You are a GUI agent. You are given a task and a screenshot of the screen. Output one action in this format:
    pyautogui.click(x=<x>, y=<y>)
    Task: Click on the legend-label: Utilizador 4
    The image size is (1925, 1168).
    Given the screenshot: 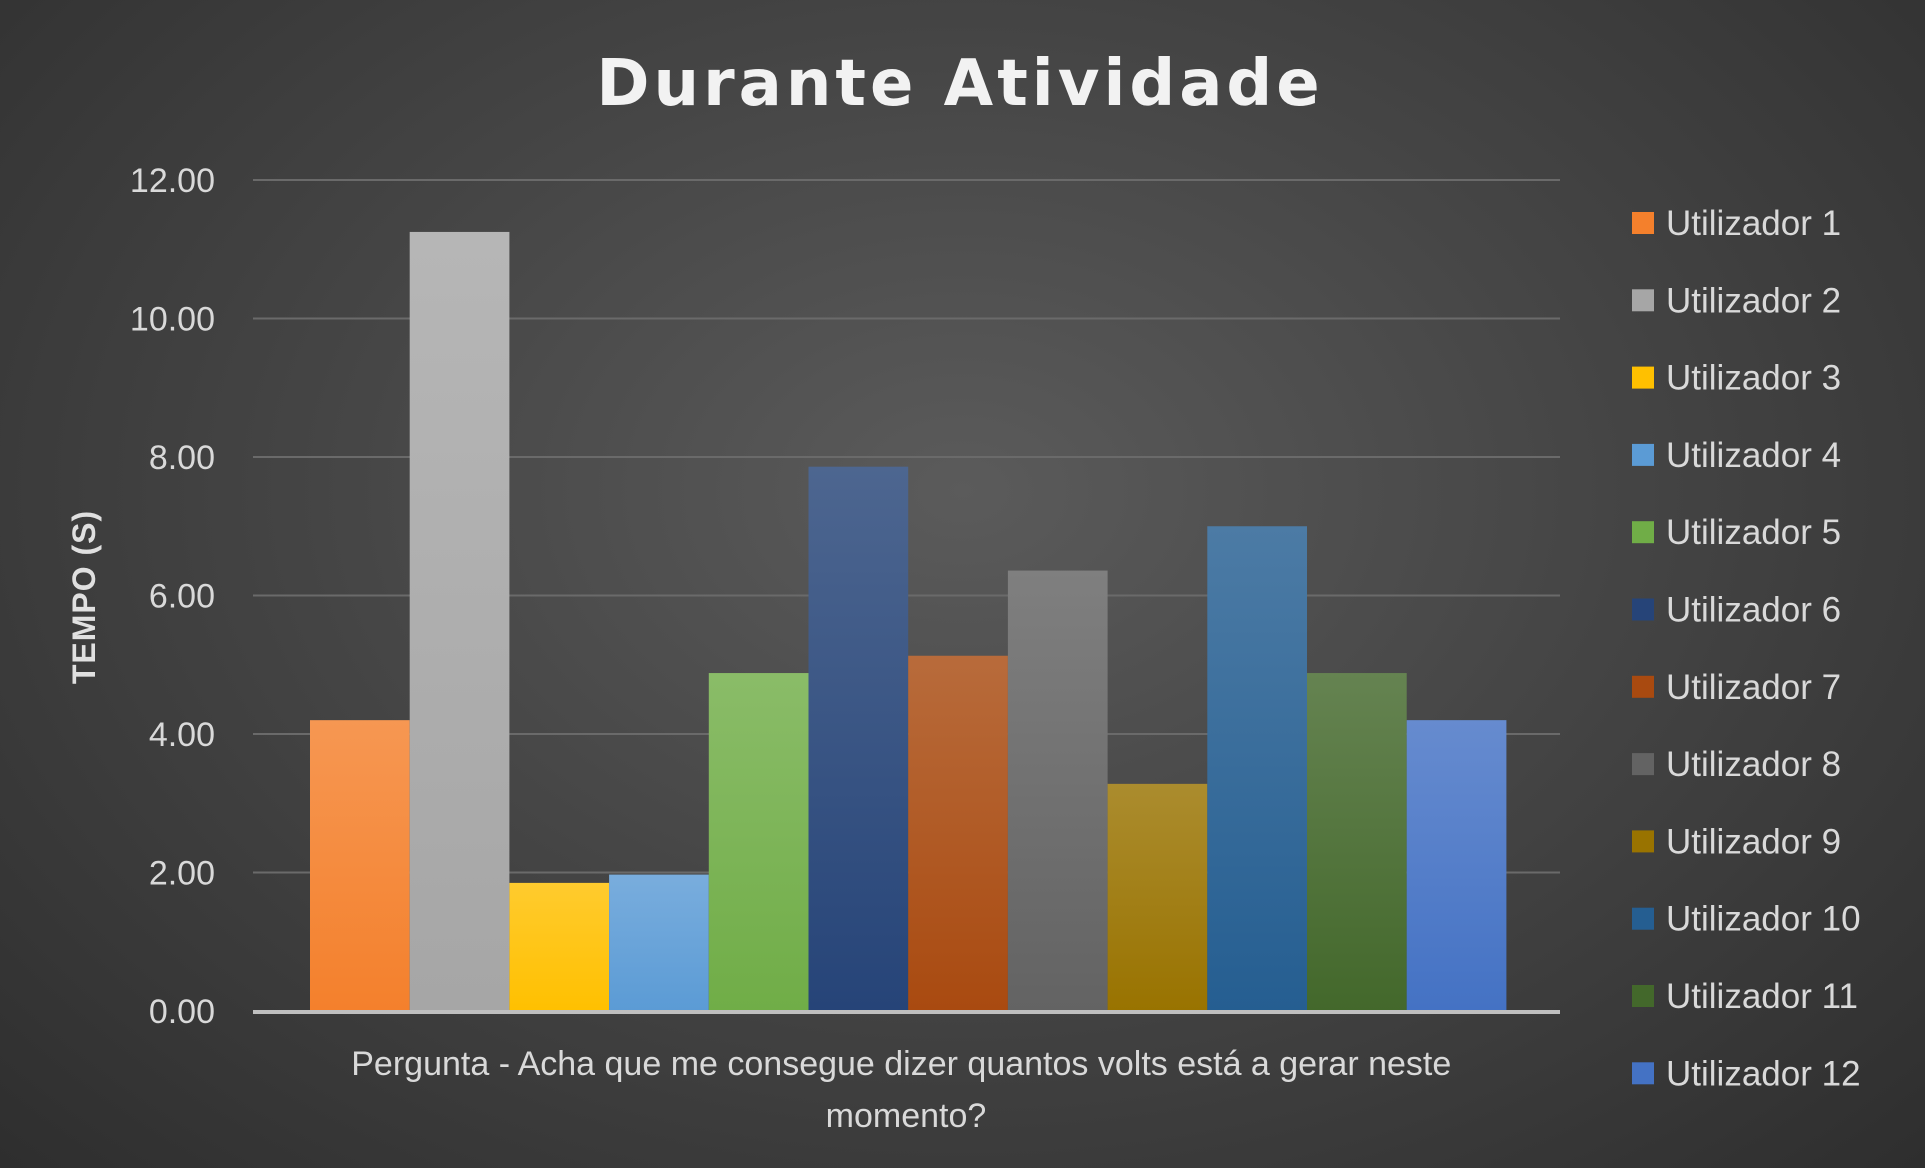 What is the action you would take?
    pyautogui.click(x=1753, y=455)
    